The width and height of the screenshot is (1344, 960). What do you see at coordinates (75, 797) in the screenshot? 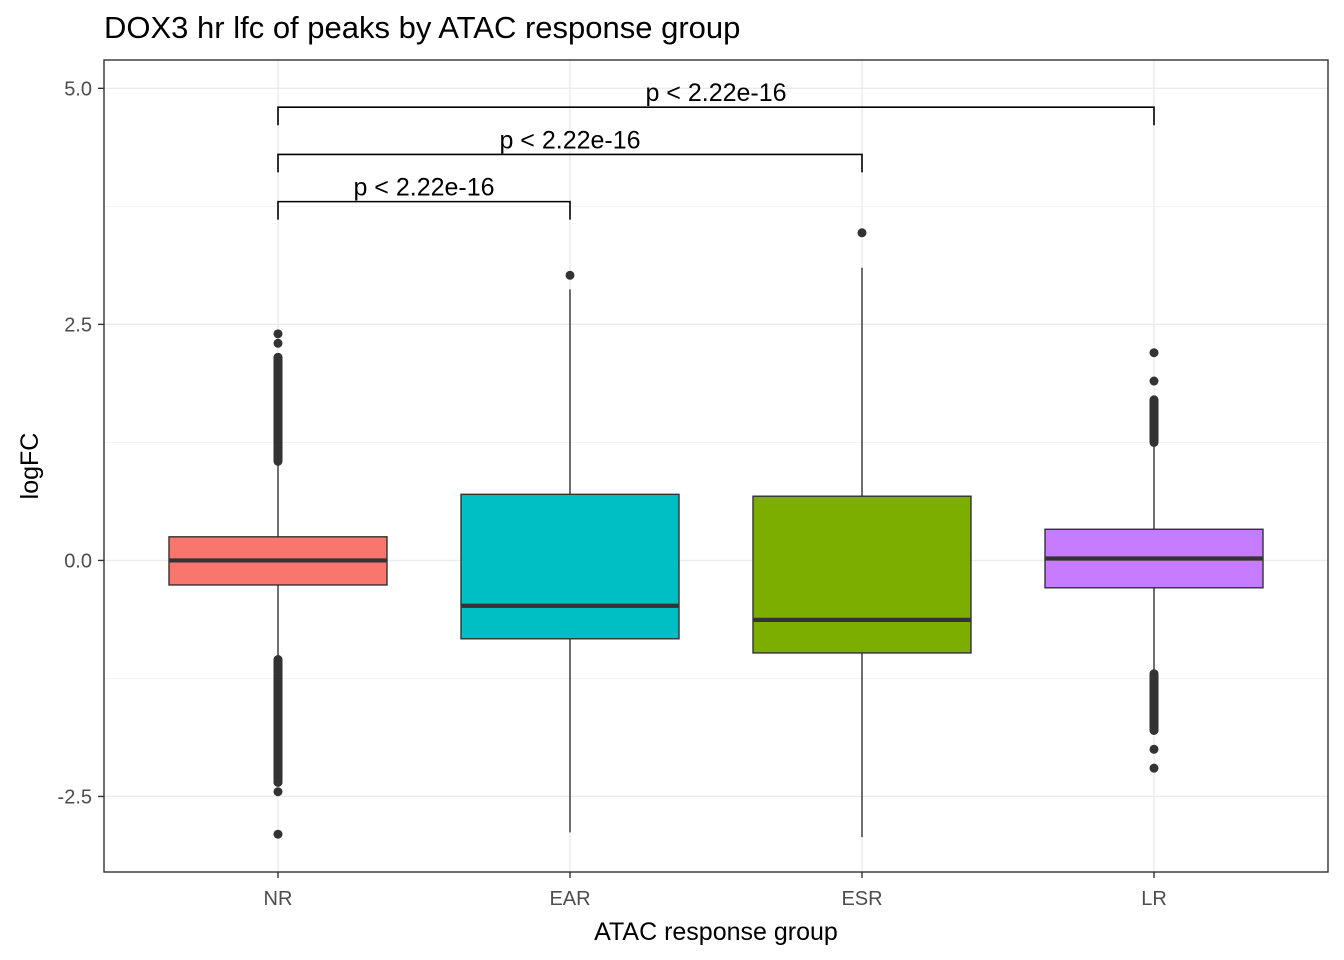
I see `y-tick-label: -2.5` at bounding box center [75, 797].